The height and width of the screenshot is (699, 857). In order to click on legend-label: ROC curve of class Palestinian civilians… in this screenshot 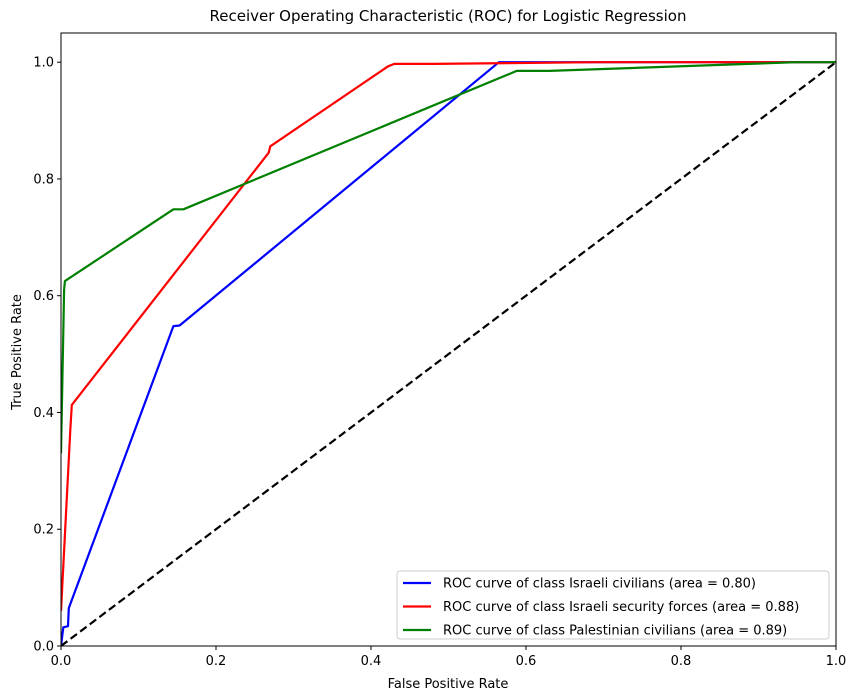, I will do `click(615, 631)`.